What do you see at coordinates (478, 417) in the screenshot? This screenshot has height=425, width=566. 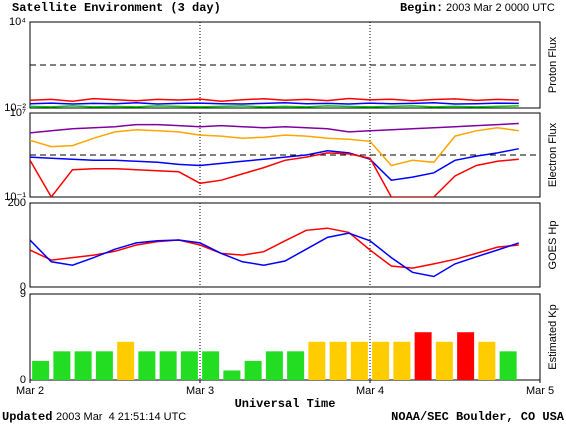 I see `credit: NOAA/SEC Boulder, CO USA` at bounding box center [478, 417].